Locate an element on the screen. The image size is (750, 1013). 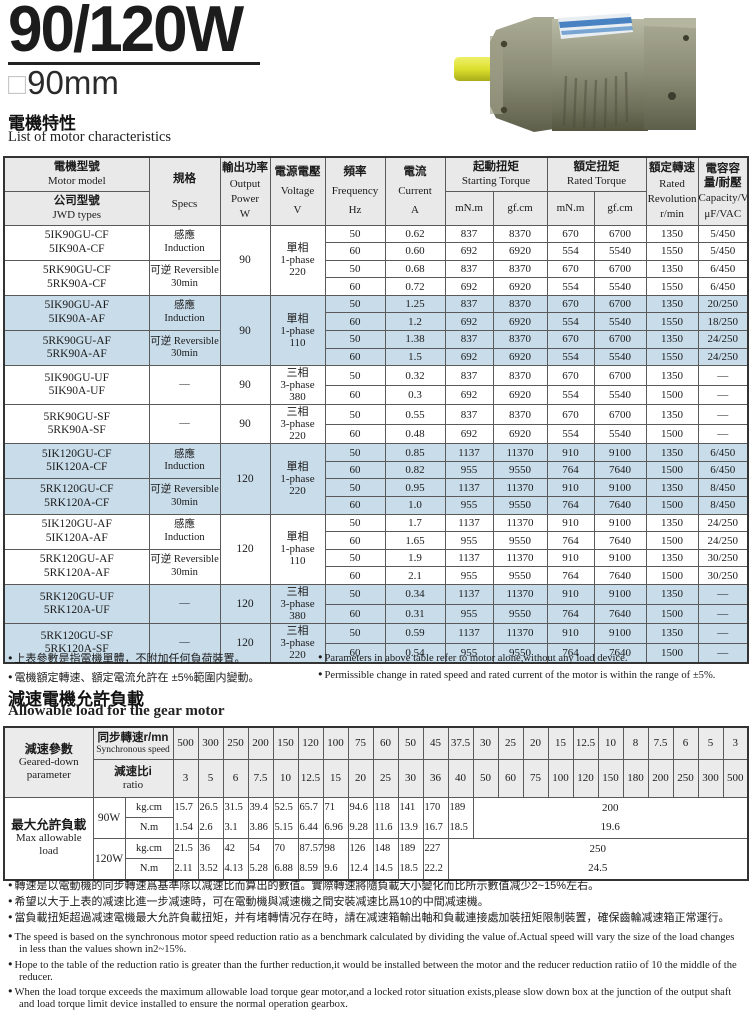
table-row: 60 1.0 955 9550 764 7640 1500 8/450 is located at coordinates (376, 505).